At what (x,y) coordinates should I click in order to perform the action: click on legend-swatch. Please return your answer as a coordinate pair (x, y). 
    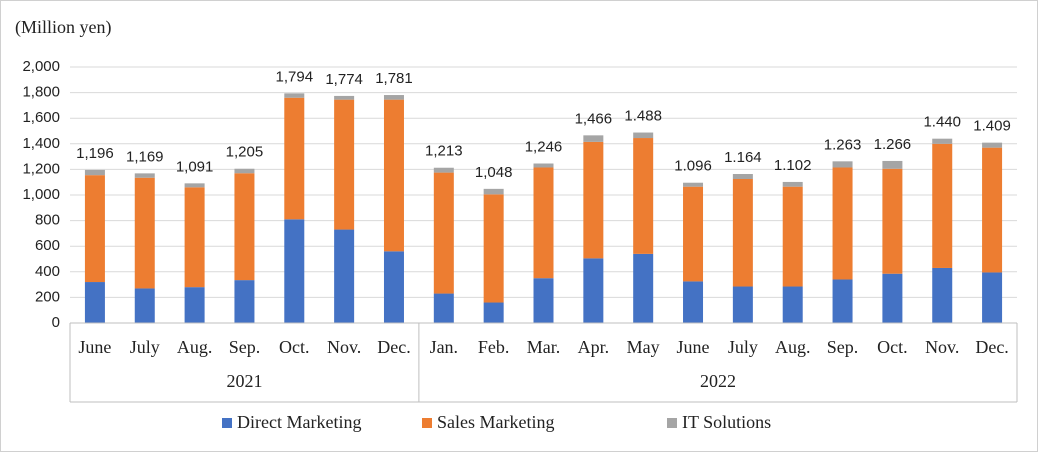
    Looking at the image, I should click on (227, 423).